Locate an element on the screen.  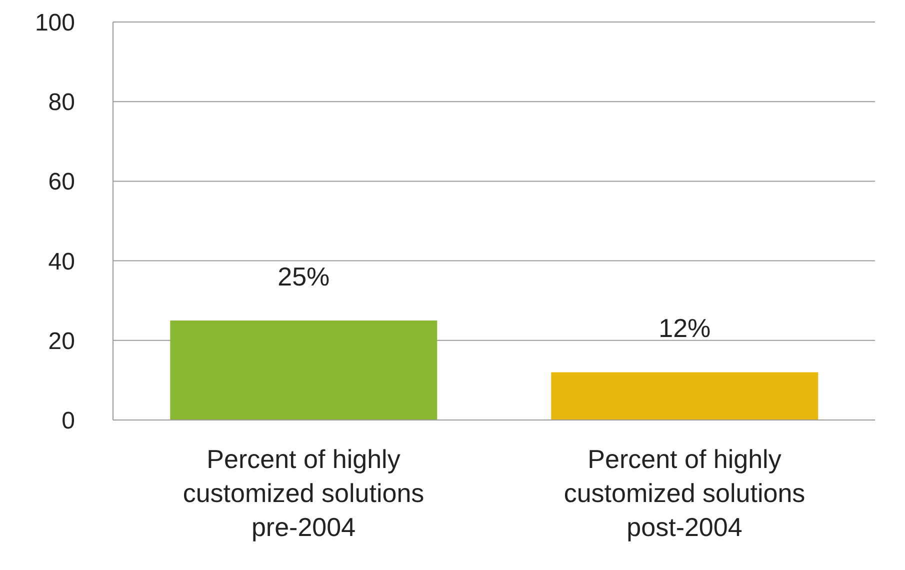
x-tick-label: Percent of highly customized solutions pre-2004 is located at coordinates (303, 493).